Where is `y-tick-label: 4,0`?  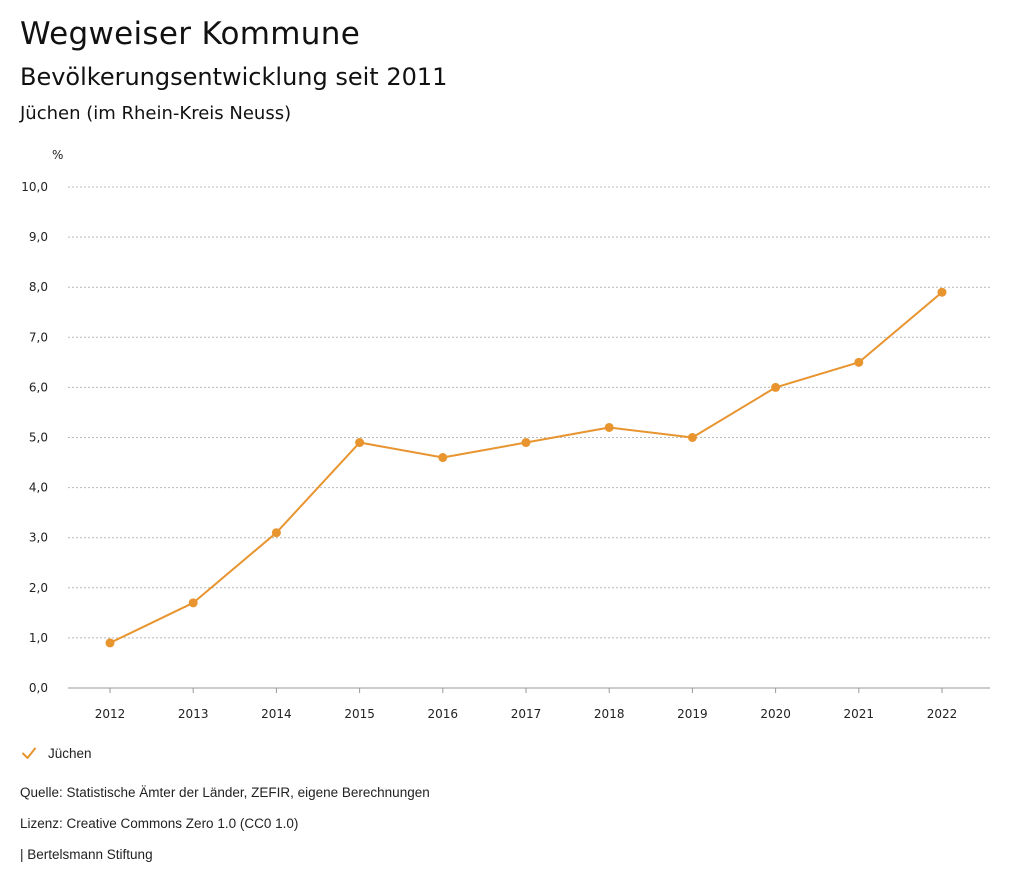
y-tick-label: 4,0 is located at coordinates (38, 488).